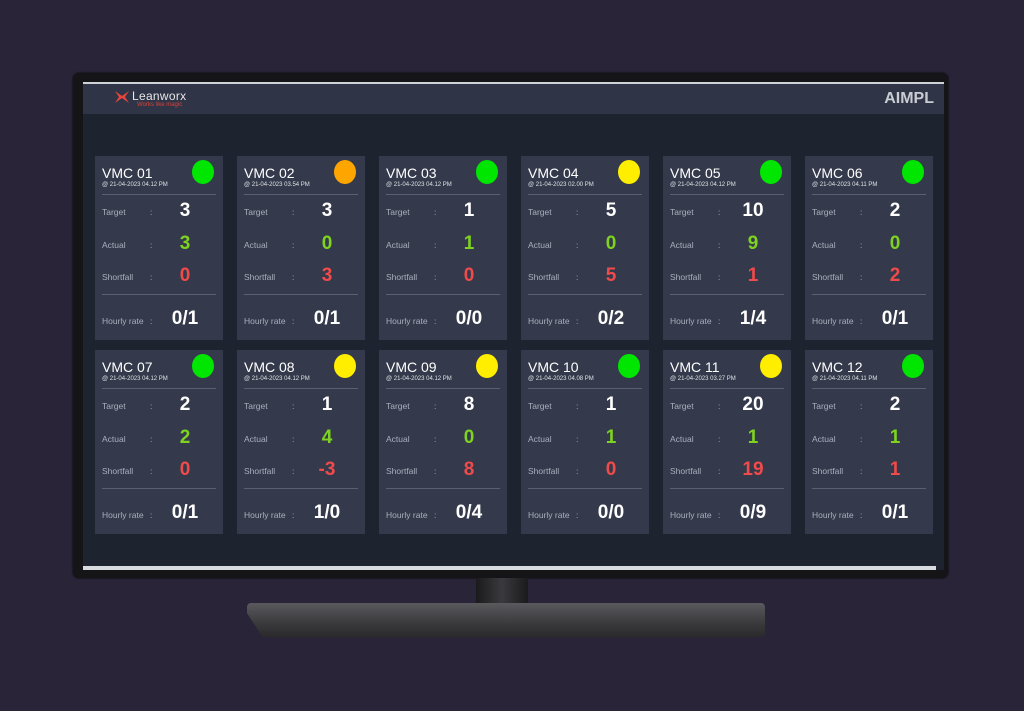  I want to click on header-bar: Leanworx Works like magic AIMPL, so click(513, 99).